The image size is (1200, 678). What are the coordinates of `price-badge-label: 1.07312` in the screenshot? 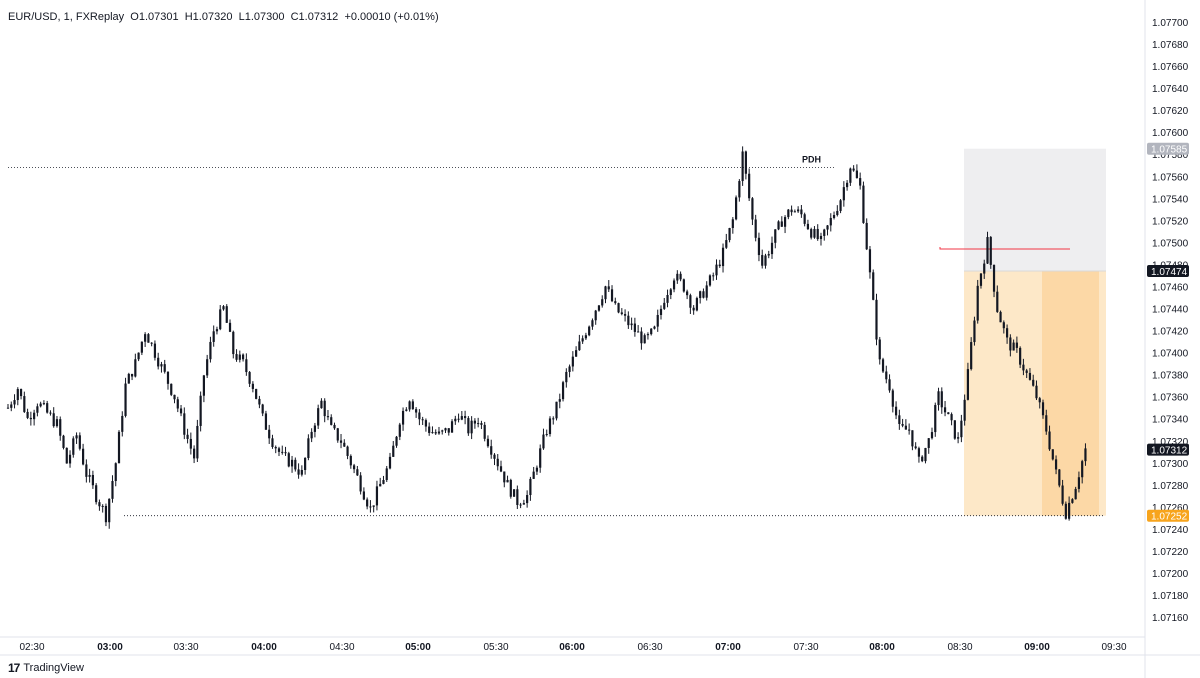 It's located at (1169, 451).